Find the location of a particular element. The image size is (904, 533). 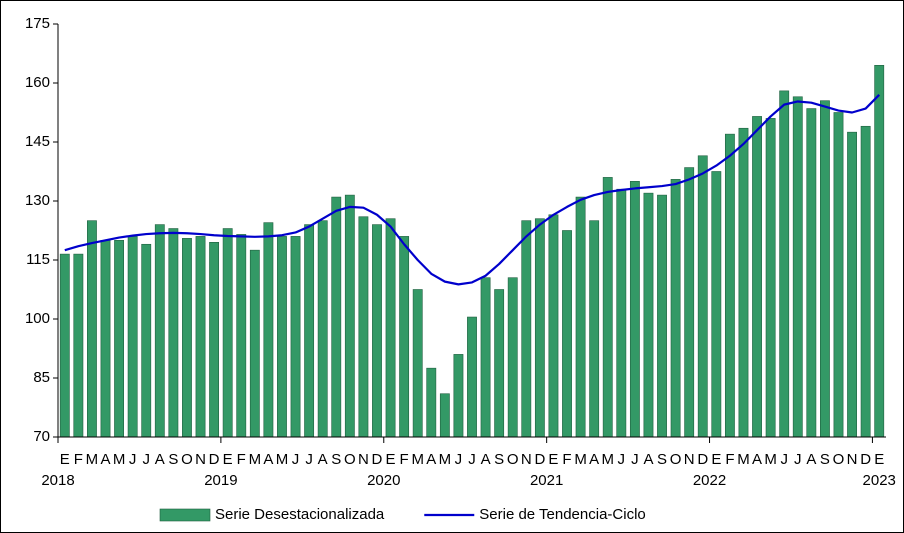

y-tick-label: 70 is located at coordinates (41, 436).